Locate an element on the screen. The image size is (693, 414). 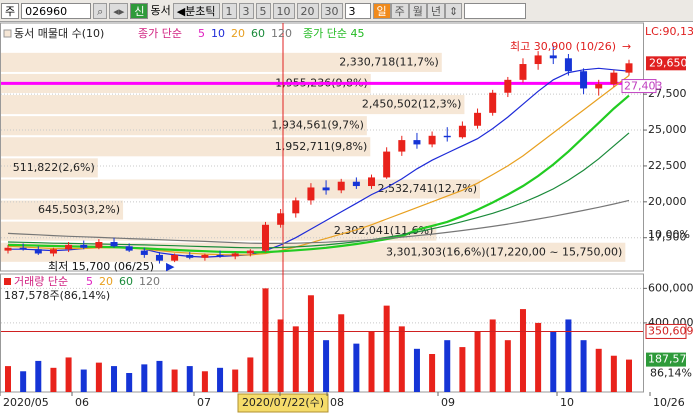
badge: 신 is located at coordinates (139, 10).